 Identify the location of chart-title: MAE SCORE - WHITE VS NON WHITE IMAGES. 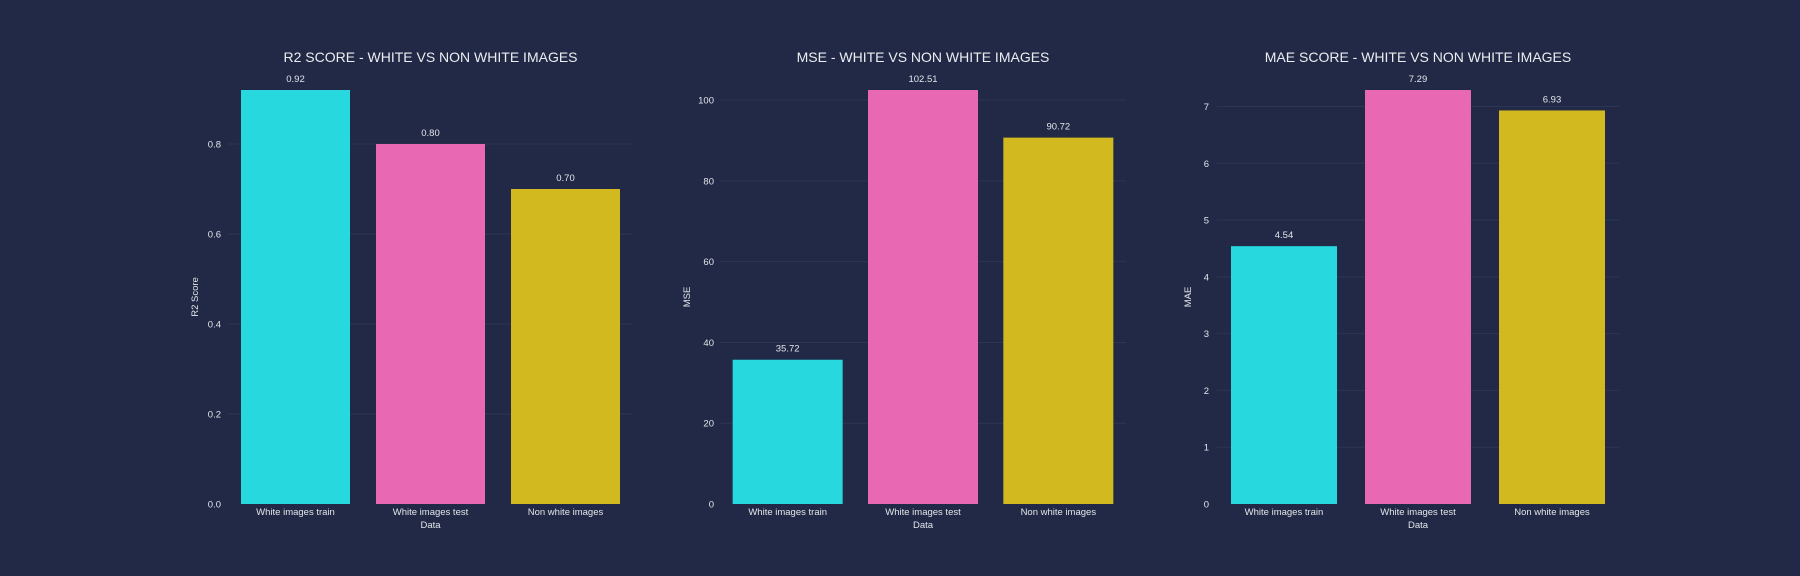
(1418, 57).